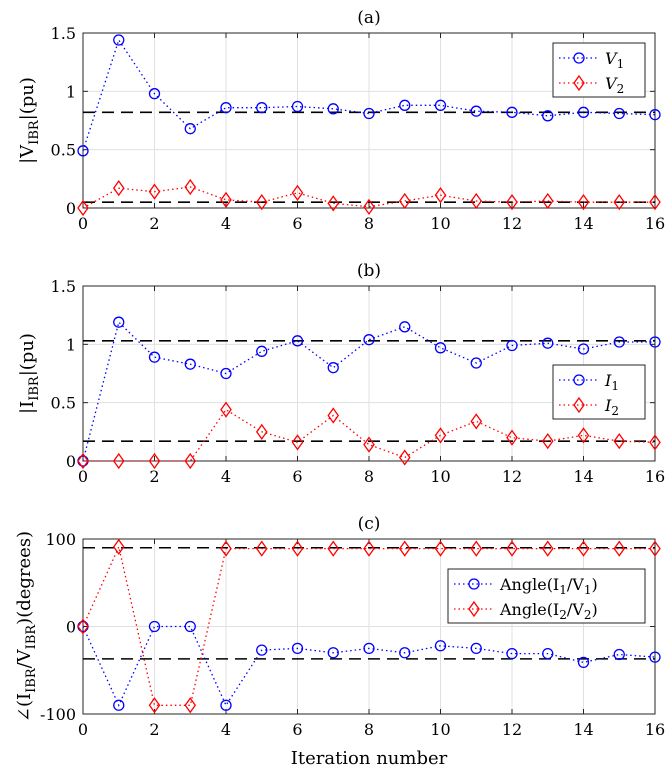  Describe the element at coordinates (611, 382) in the screenshot. I see `legend-label: I1` at that location.